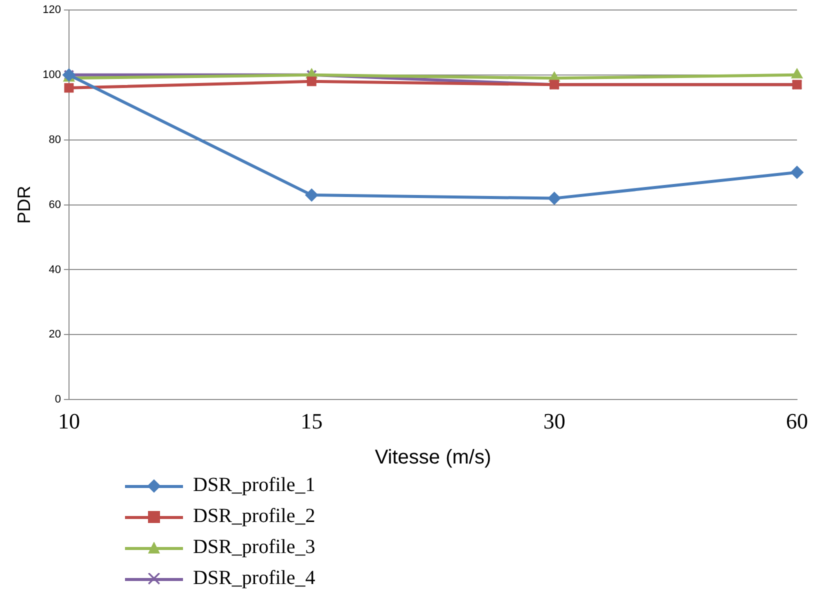 Image resolution: width=818 pixels, height=601 pixels. What do you see at coordinates (51, 10) in the screenshot?
I see `y-tick-label: 120` at bounding box center [51, 10].